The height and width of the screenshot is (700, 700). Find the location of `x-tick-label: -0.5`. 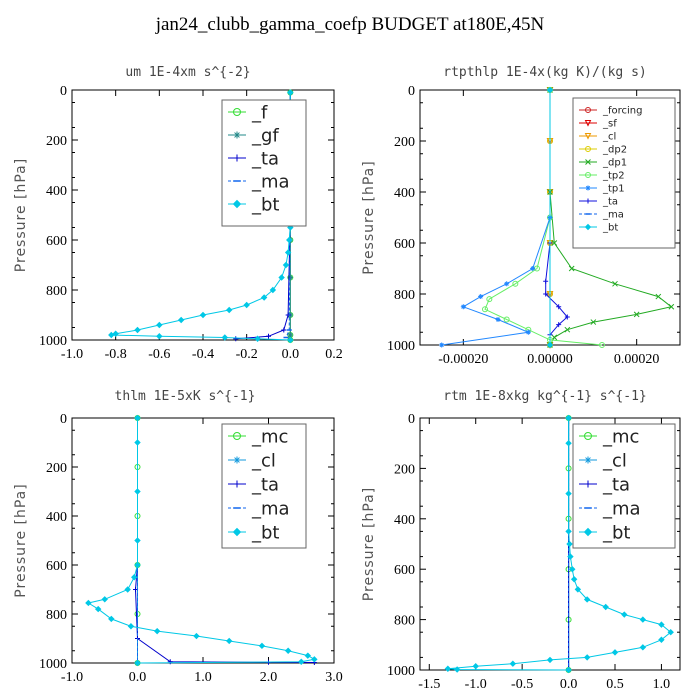

x-tick-label: -0.5 is located at coordinates (522, 684).